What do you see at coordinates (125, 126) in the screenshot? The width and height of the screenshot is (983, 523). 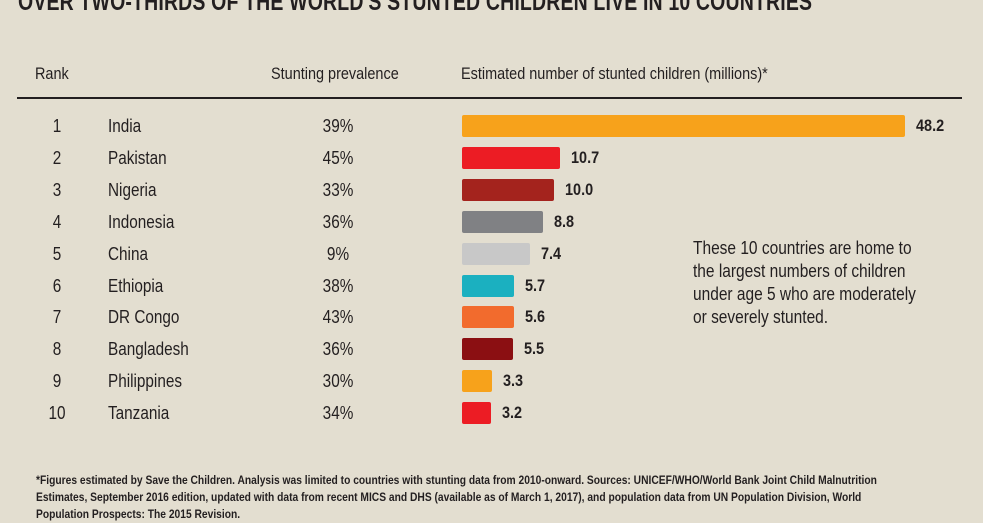 I see `country-label: India` at bounding box center [125, 126].